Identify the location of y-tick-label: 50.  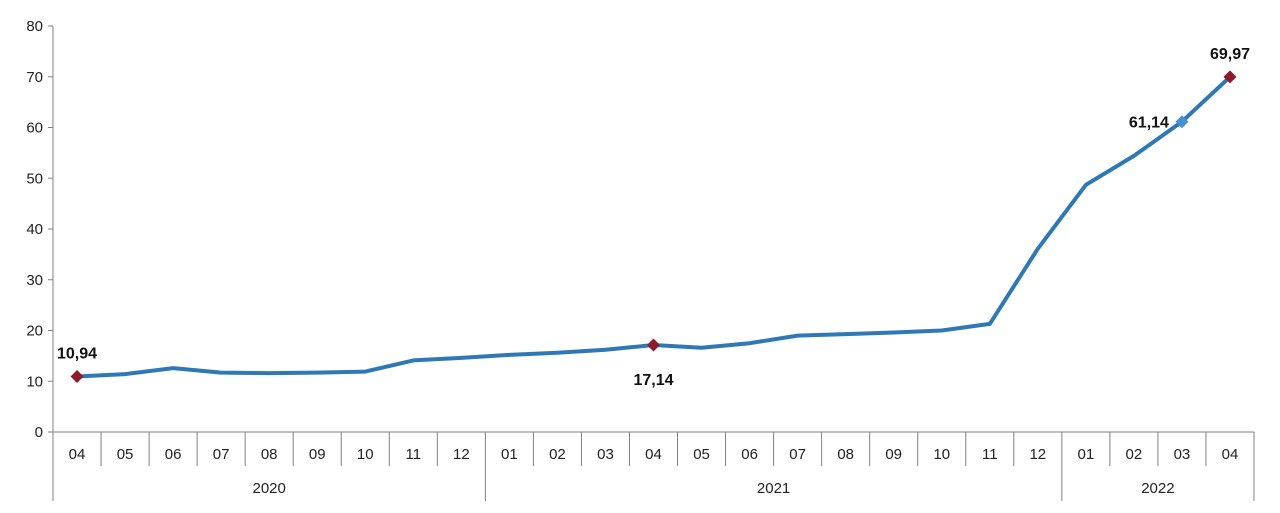
(34, 178).